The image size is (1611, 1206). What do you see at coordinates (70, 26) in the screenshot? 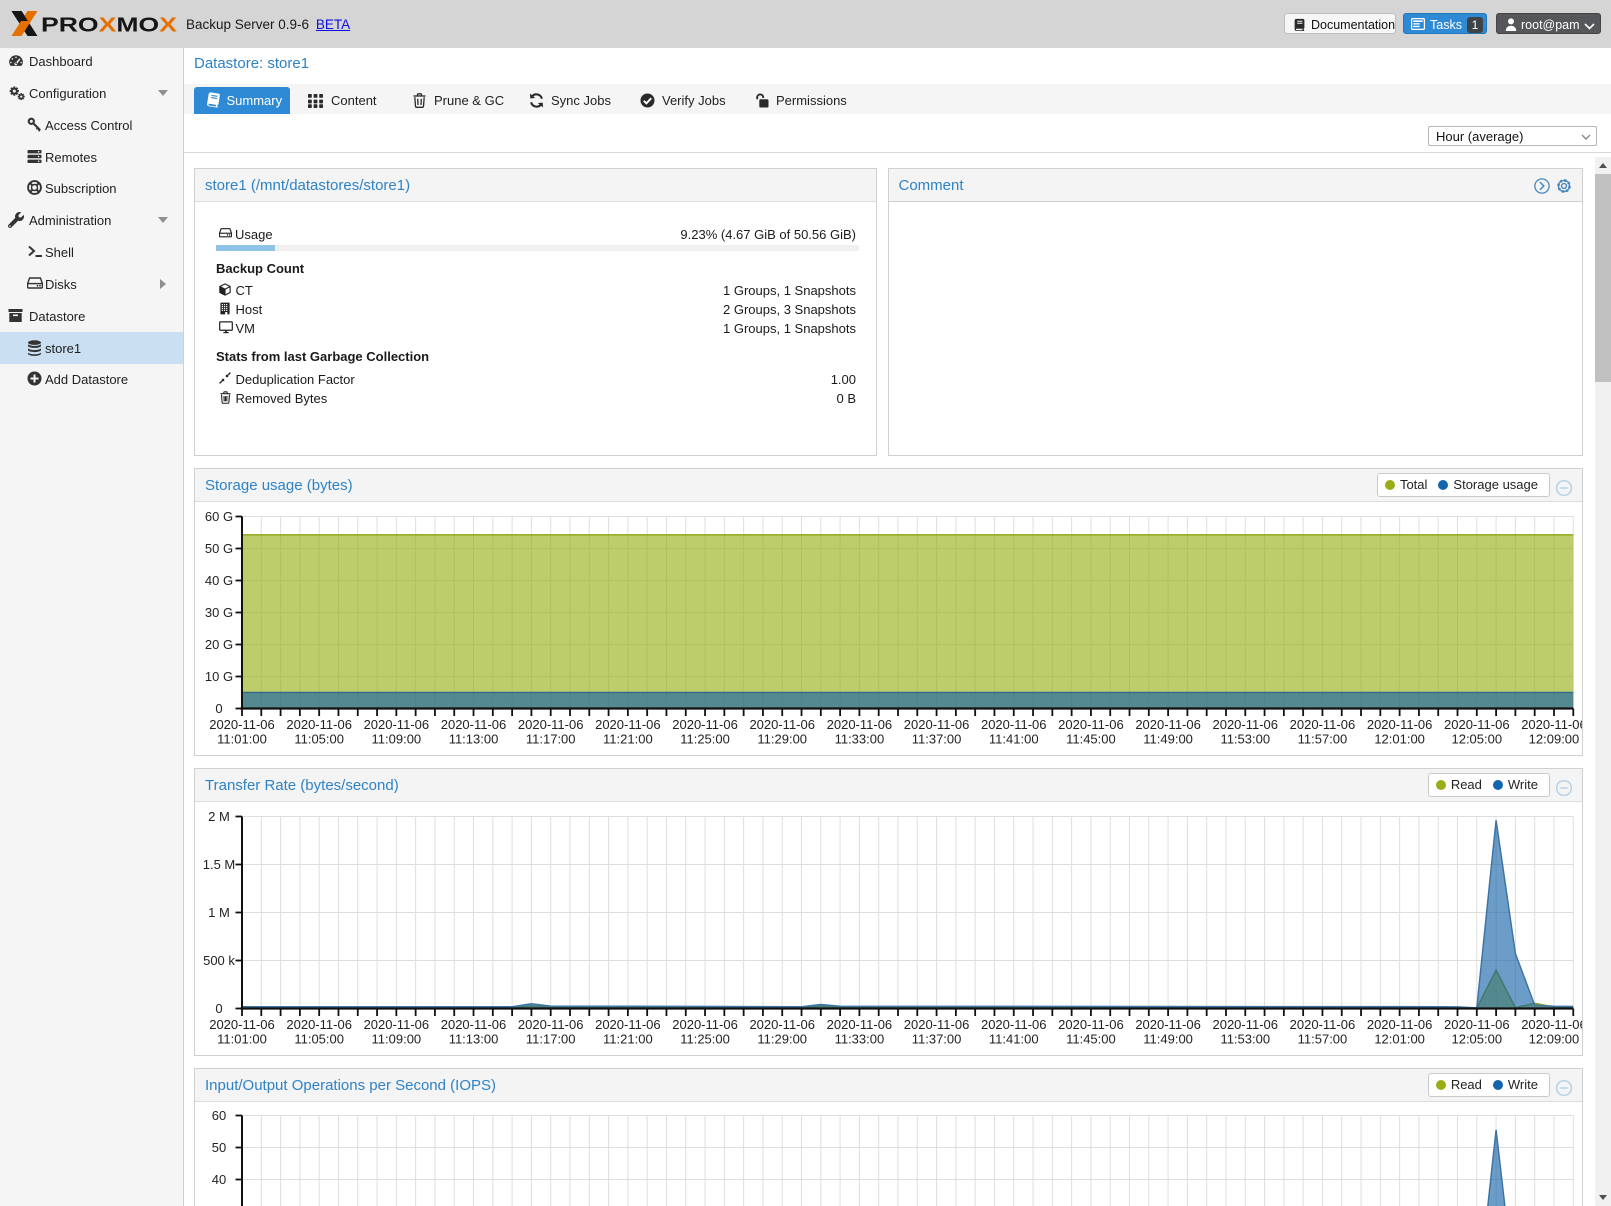
I see `svg-text: PRO` at bounding box center [70, 26].